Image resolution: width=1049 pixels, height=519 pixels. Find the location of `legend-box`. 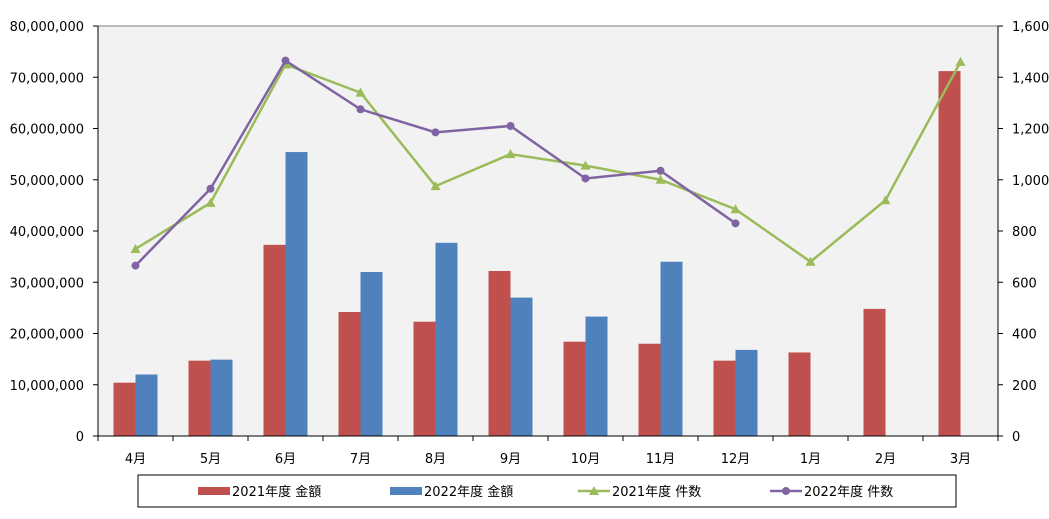

legend-box is located at coordinates (547, 491).